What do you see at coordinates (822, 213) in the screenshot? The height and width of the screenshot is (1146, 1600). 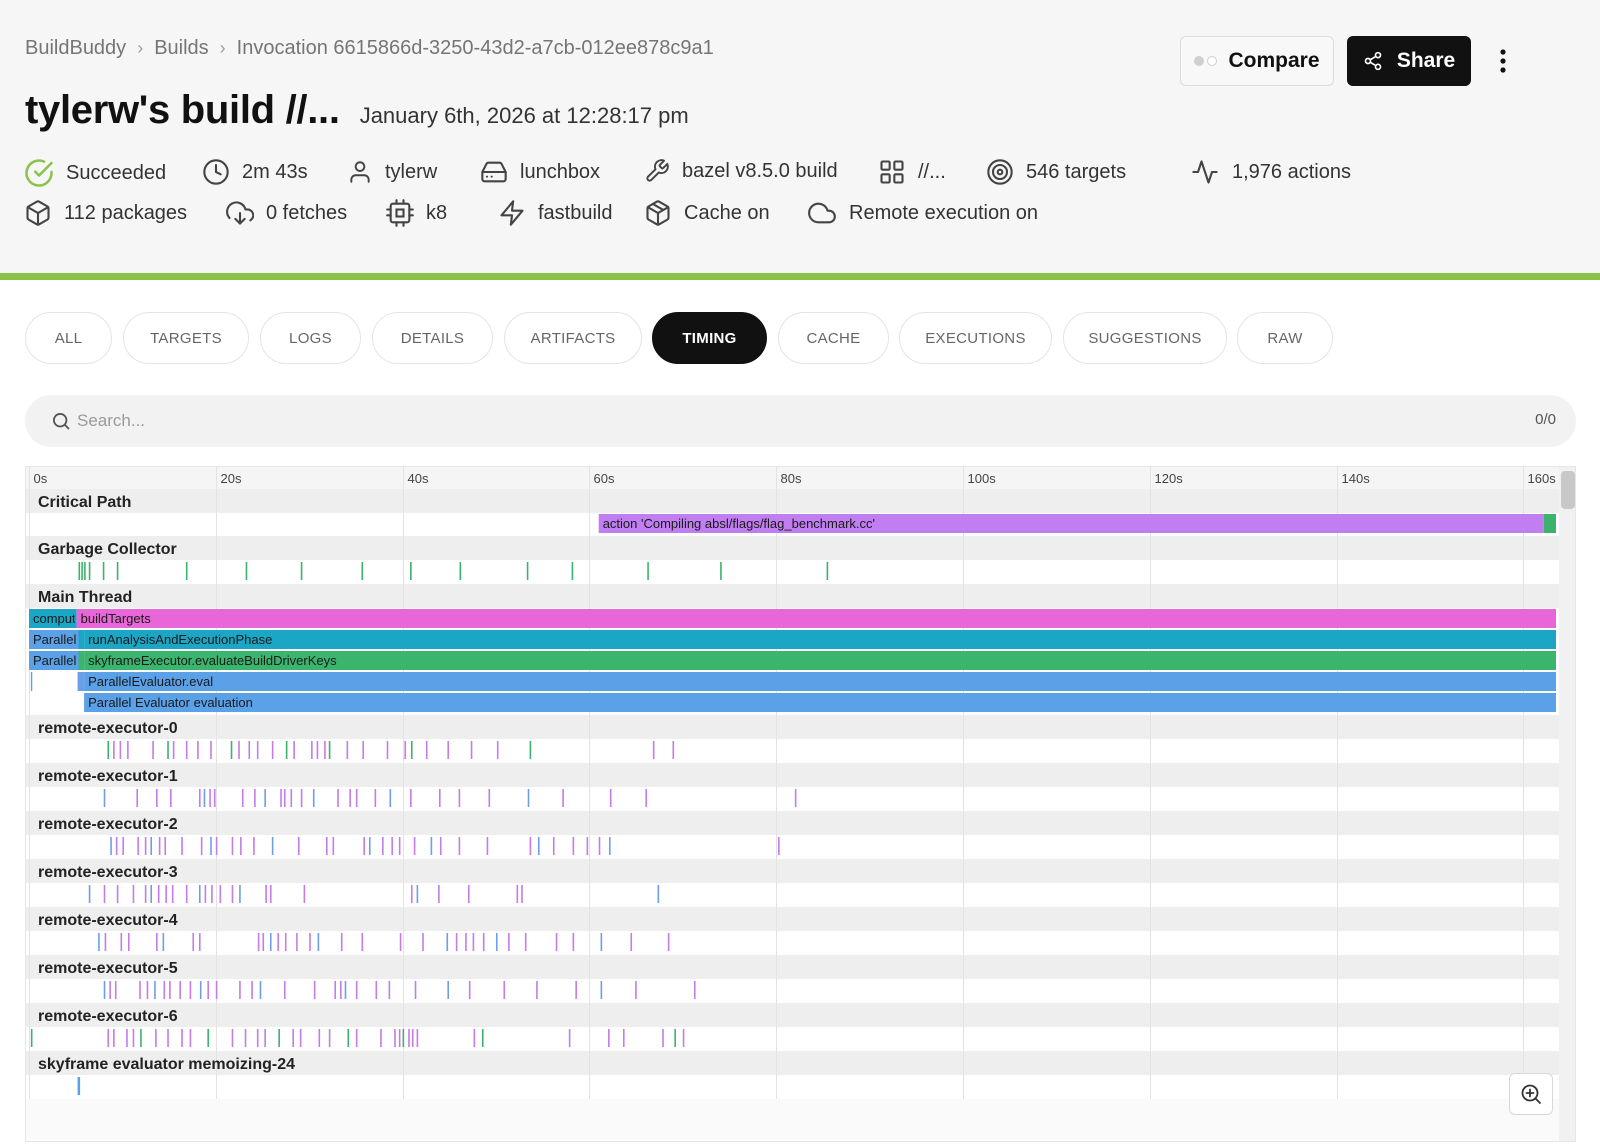 I see `cloud-icon` at bounding box center [822, 213].